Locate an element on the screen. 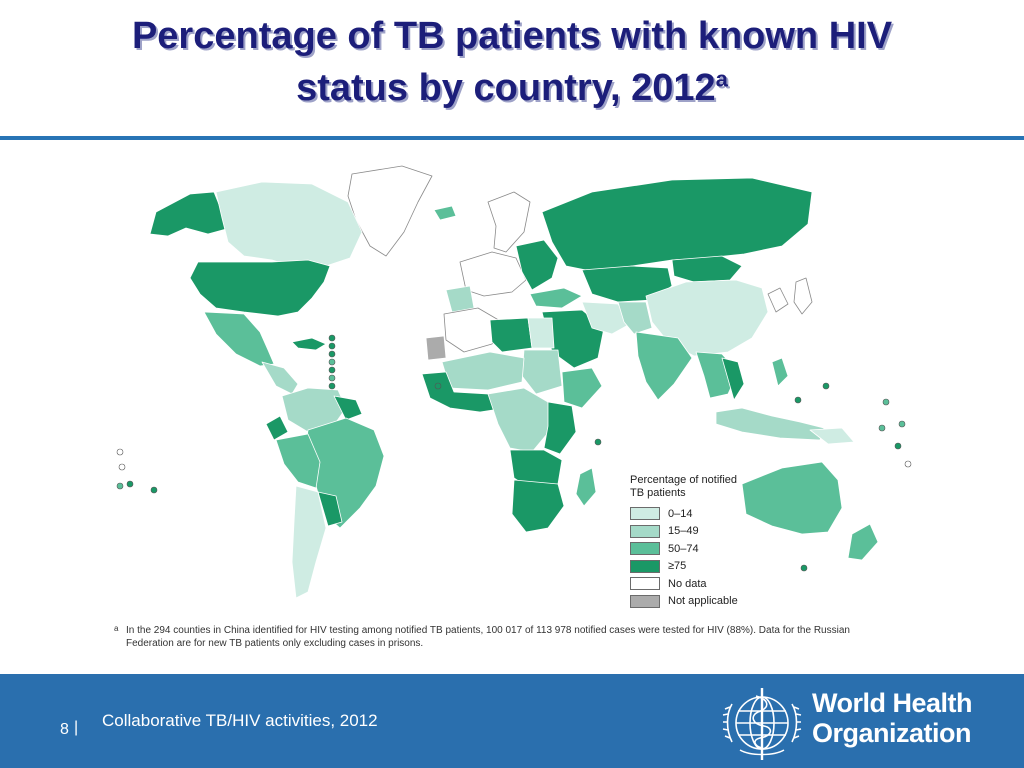  region-iceland is located at coordinates (445, 213).